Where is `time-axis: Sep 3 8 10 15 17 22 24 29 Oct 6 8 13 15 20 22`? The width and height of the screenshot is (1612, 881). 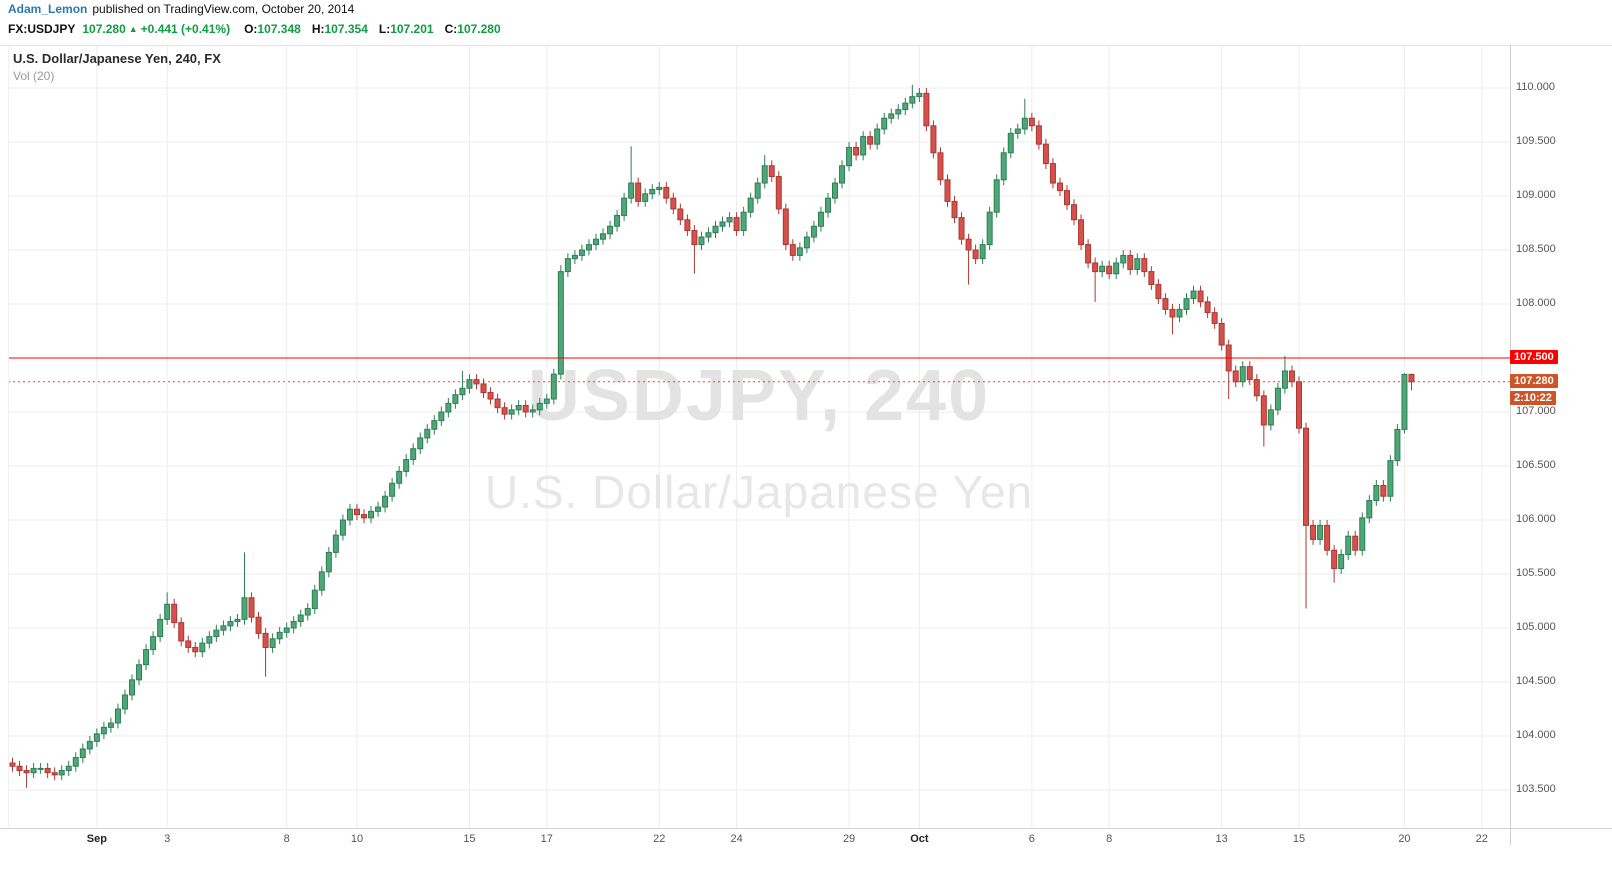 time-axis: Sep 3 8 10 15 17 22 24 29 Oct 6 8 13 15 20 22 is located at coordinates (806, 840).